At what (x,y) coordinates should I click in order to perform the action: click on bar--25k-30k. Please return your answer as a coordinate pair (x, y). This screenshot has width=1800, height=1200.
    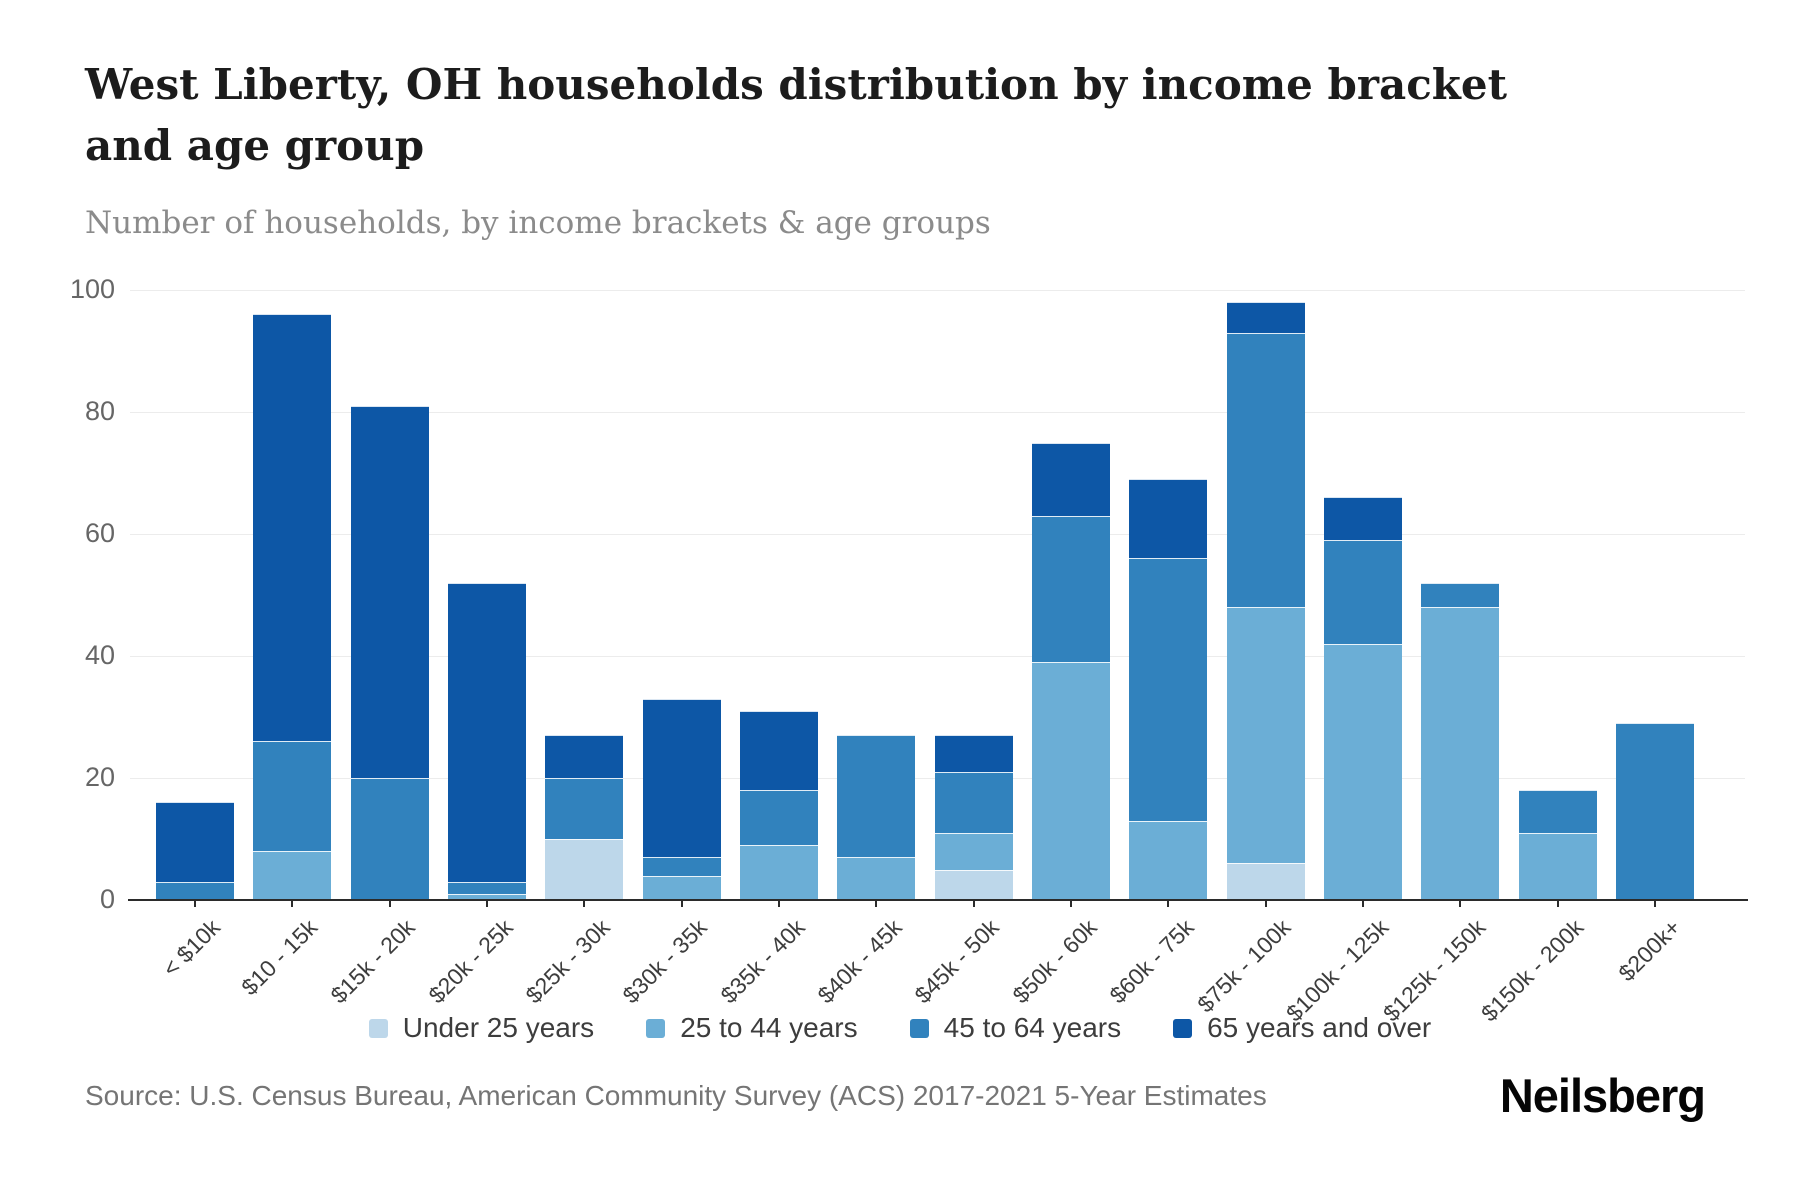
    Looking at the image, I should click on (584, 817).